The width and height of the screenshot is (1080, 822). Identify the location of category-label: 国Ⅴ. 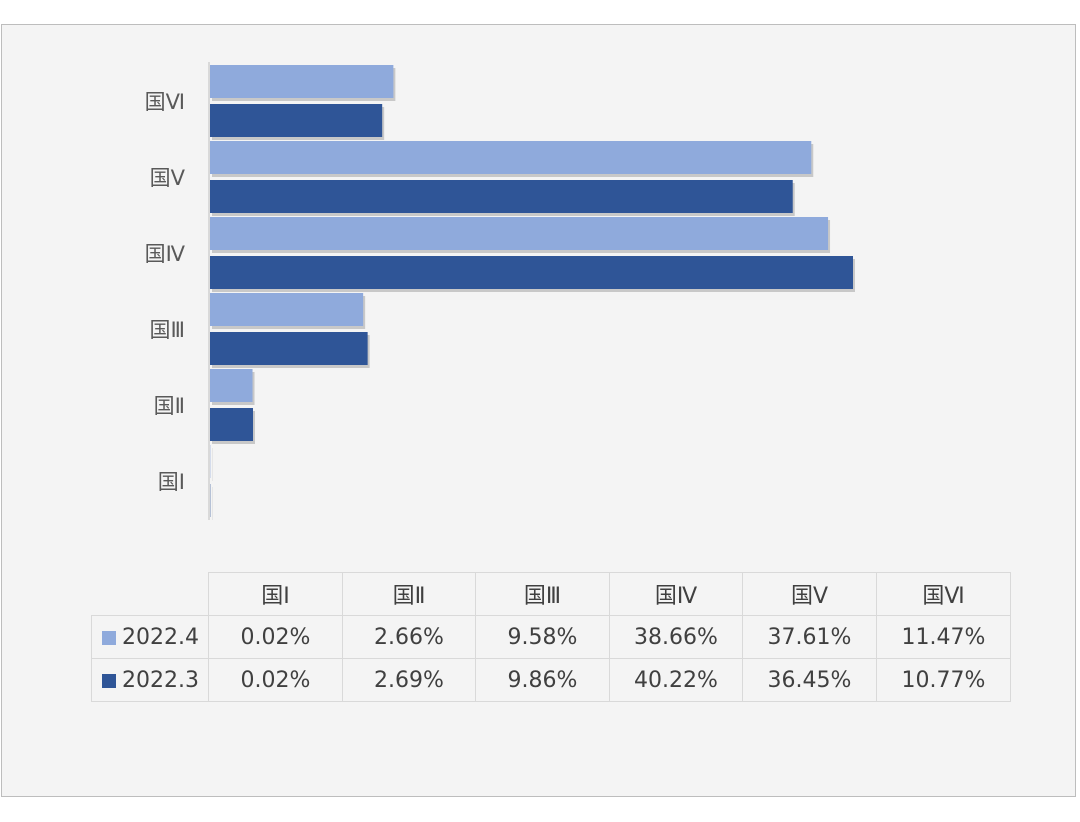
(168, 178).